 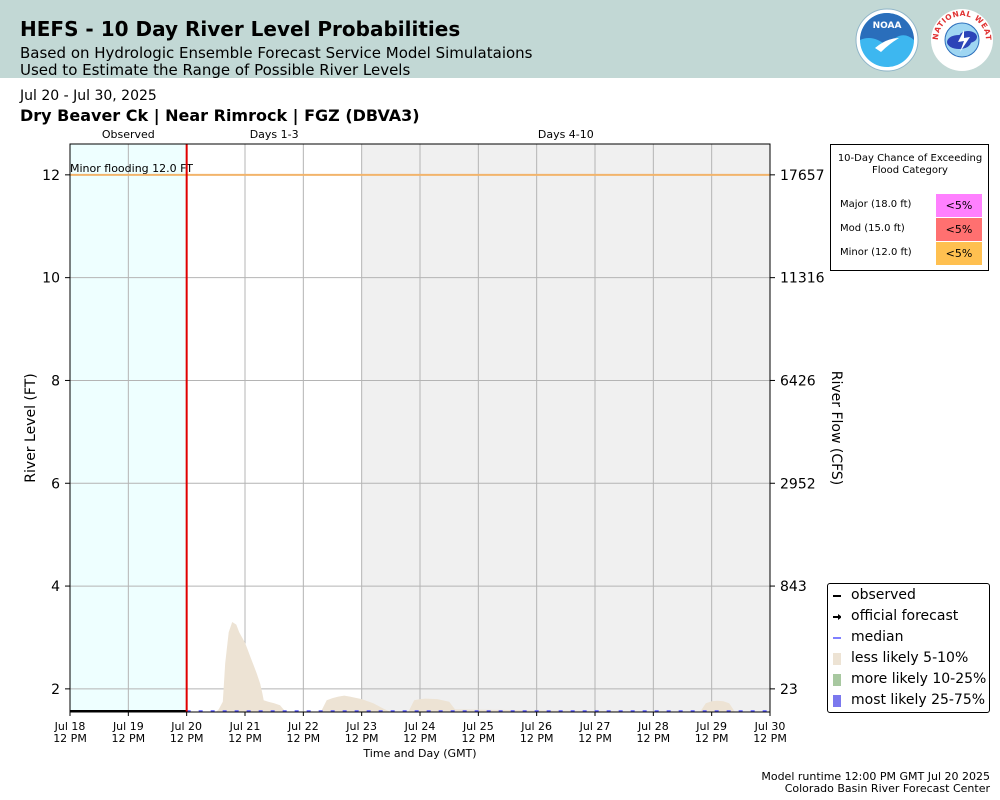 I want to click on page-title: HEFS - 10 Day River Level Probabilities, so click(x=240, y=29).